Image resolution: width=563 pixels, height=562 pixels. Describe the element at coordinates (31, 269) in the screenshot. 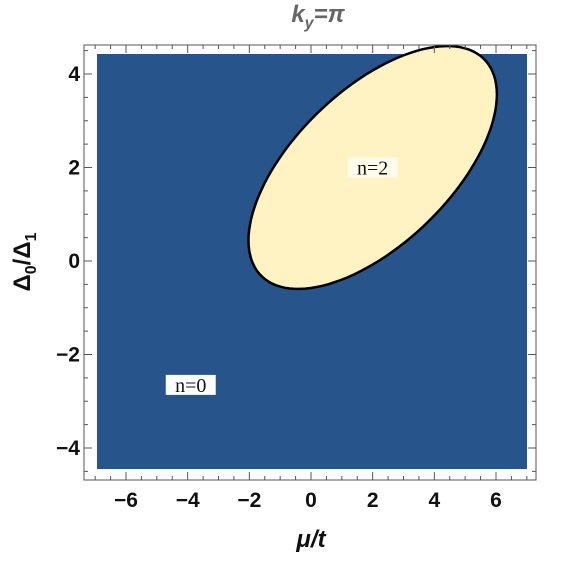

I see `y-label-a-sub: 0` at that location.